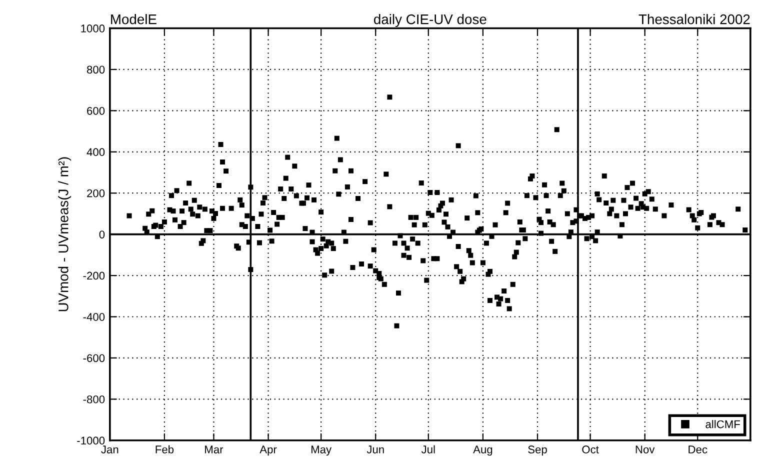  I want to click on x-tick-label: Mar, so click(214, 450).